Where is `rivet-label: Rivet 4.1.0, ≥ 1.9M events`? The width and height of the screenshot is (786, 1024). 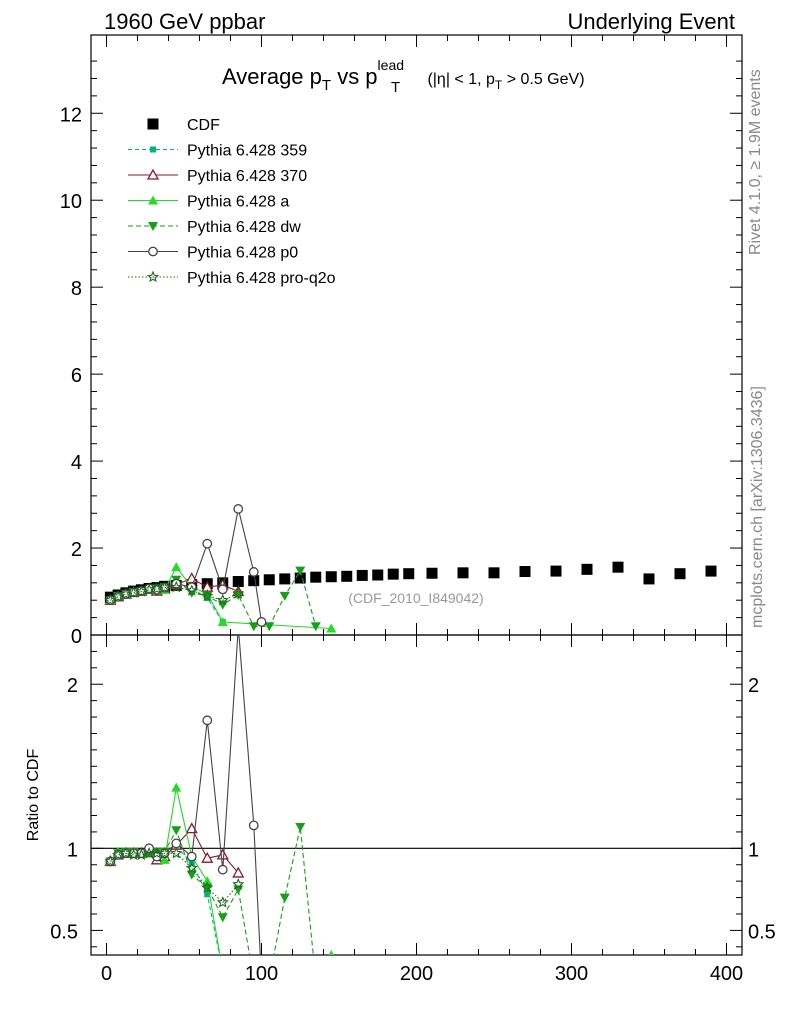
rivet-label: Rivet 4.1.0, ≥ 1.9M events is located at coordinates (755, 162).